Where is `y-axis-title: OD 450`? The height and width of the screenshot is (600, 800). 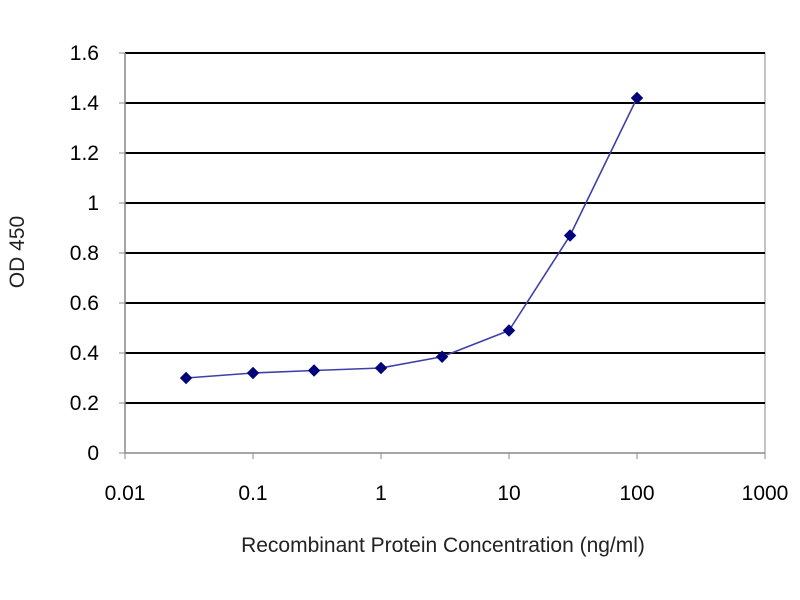 y-axis-title: OD 450 is located at coordinates (17, 252).